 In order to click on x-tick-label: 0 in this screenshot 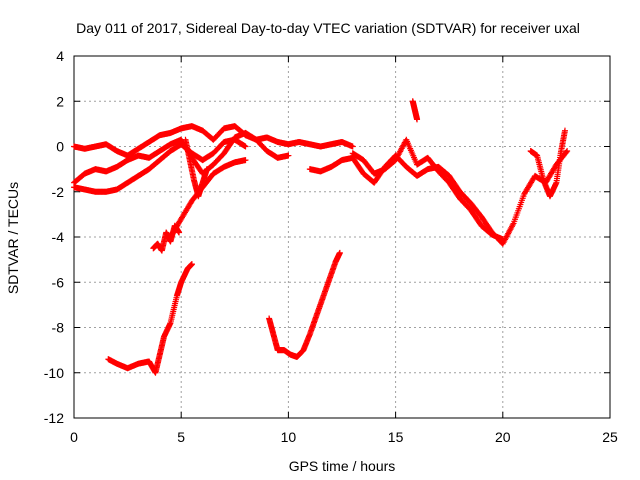, I will do `click(74, 437)`.